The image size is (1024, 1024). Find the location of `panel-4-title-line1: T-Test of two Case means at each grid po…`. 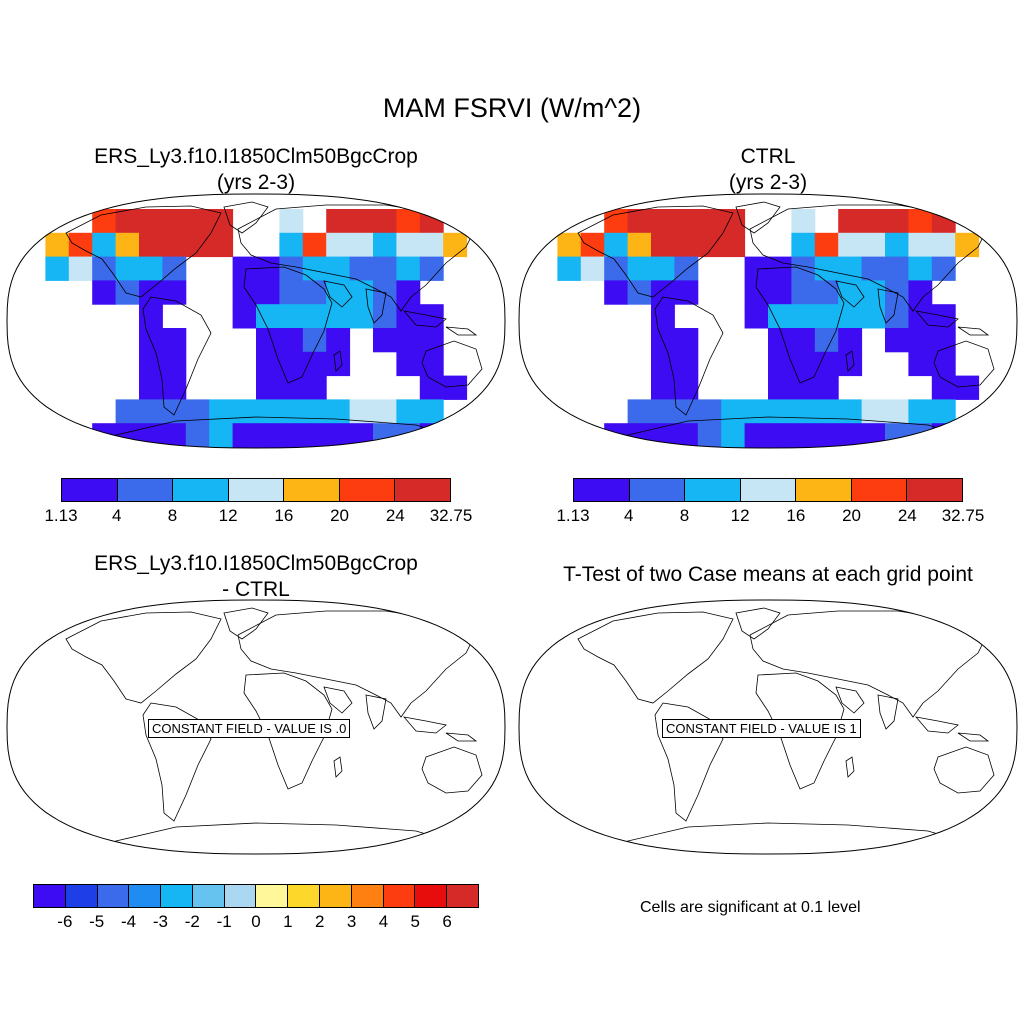

panel-4-title-line1: T-Test of two Case means at each grid po… is located at coordinates (768, 574).